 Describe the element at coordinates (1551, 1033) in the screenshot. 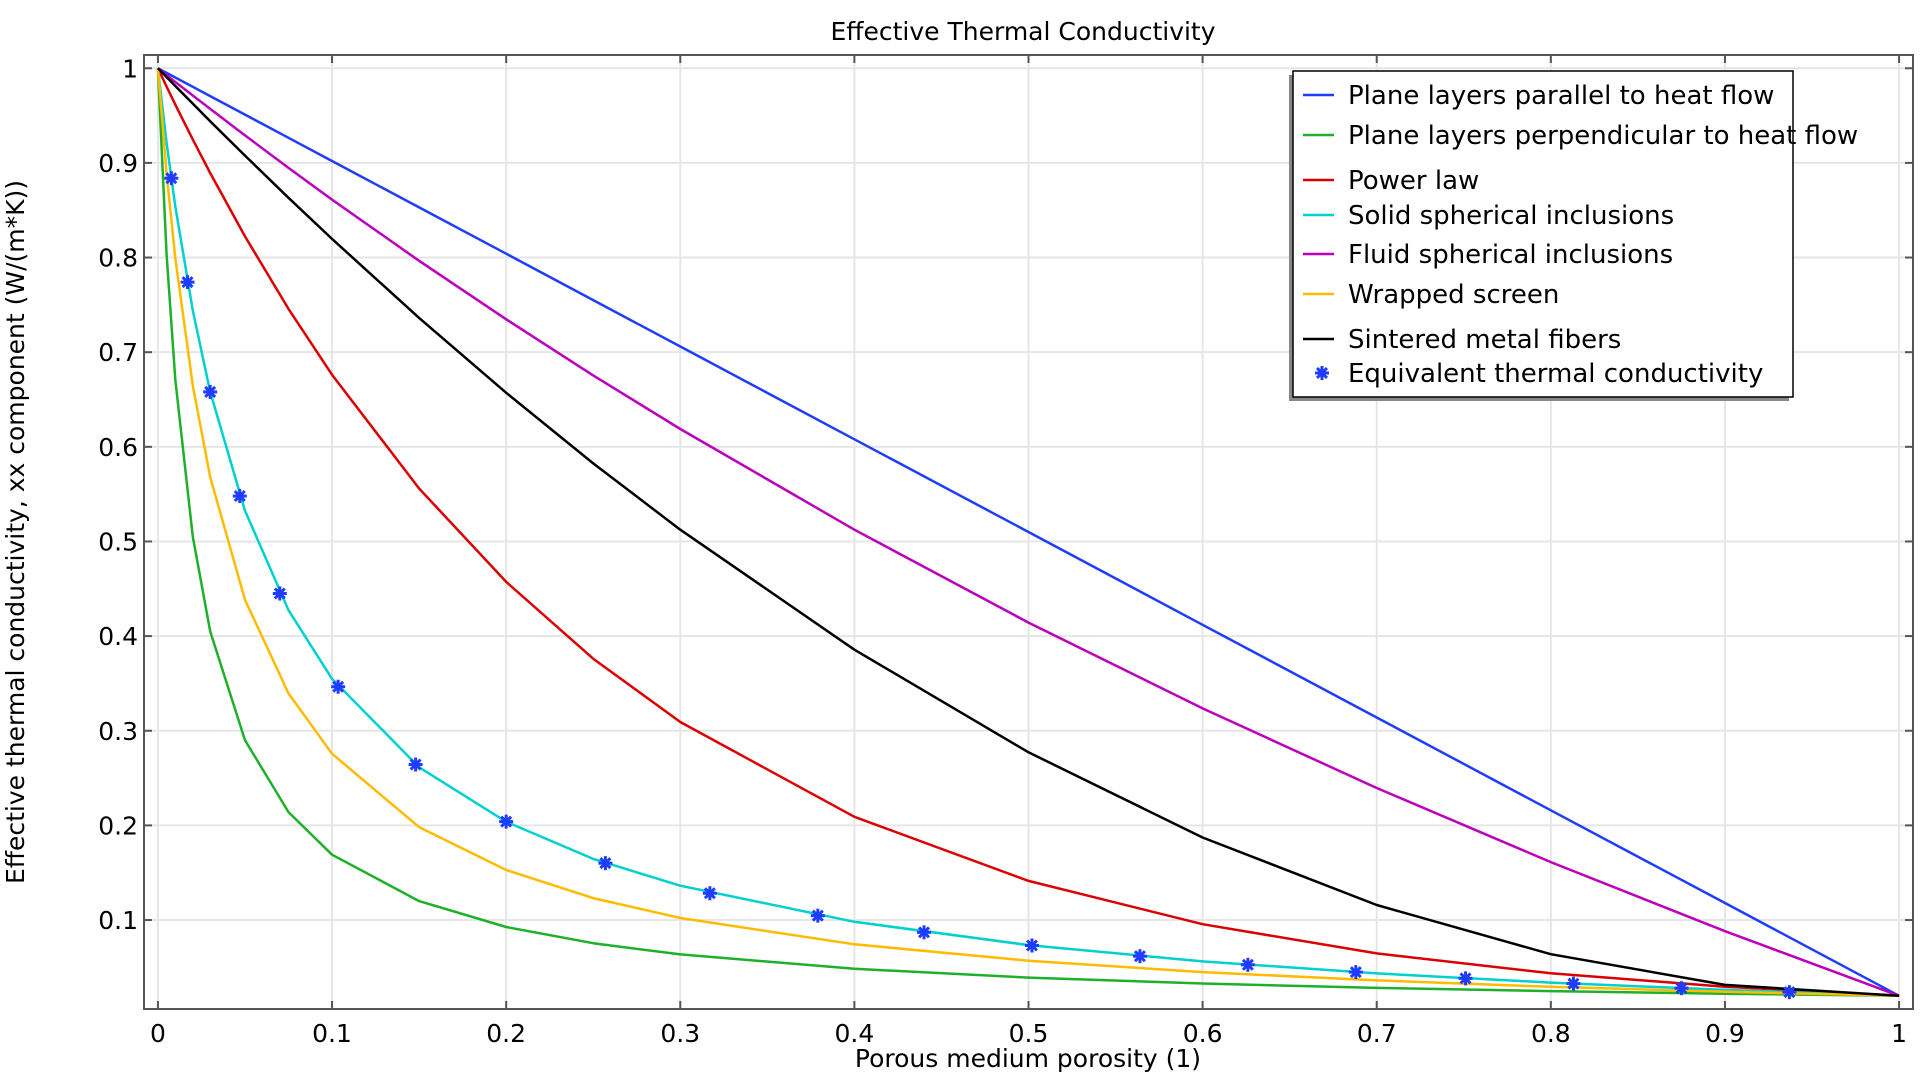

I see `x-tick-label: 0.8` at that location.